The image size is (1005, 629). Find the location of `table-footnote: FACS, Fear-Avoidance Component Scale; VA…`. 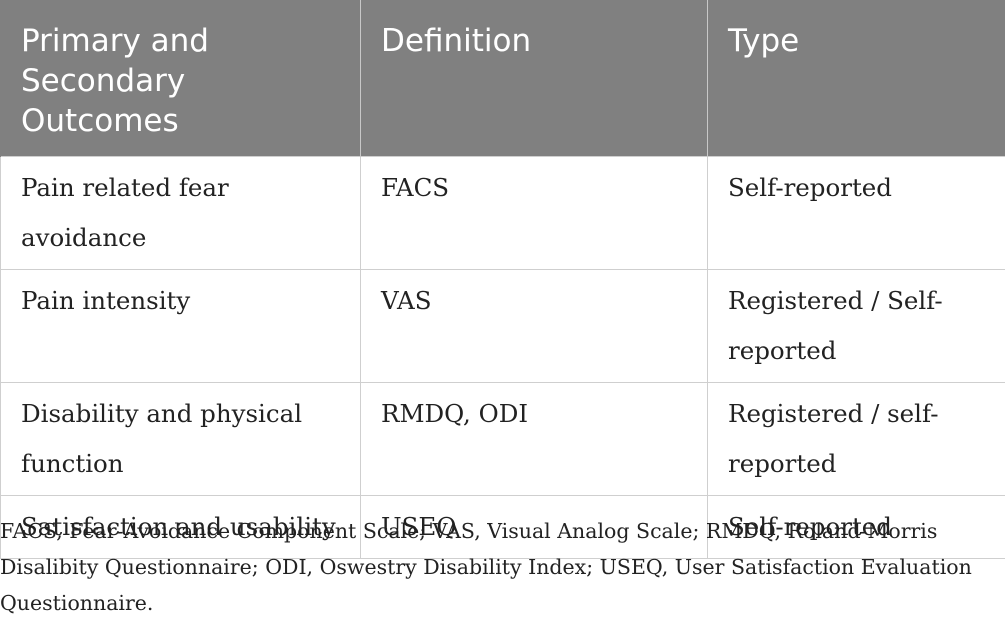

table-footnote: FACS, Fear-Avoidance Component Scale; VA… is located at coordinates (486, 567).